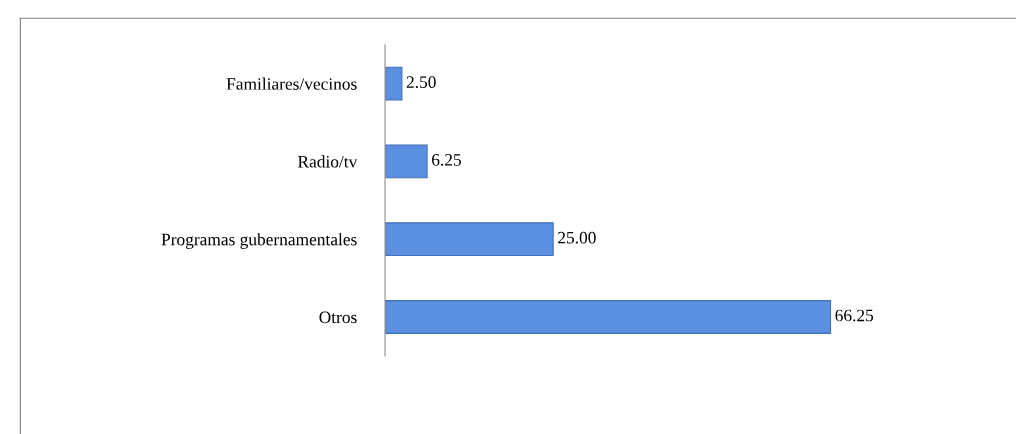 The height and width of the screenshot is (434, 1016). Describe the element at coordinates (577, 237) in the screenshot. I see `data-label: 25.00` at that location.